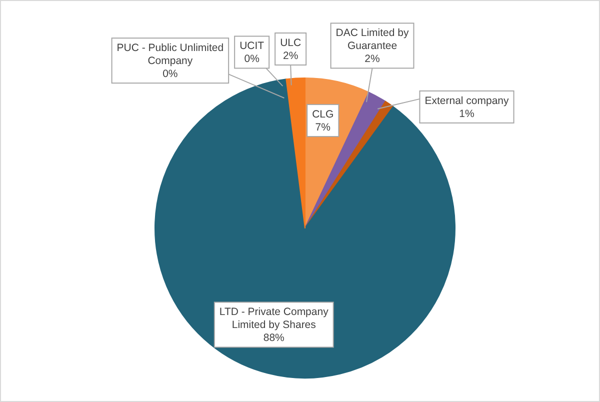 The height and width of the screenshot is (402, 600). I want to click on data-label: 1%, so click(466, 114).